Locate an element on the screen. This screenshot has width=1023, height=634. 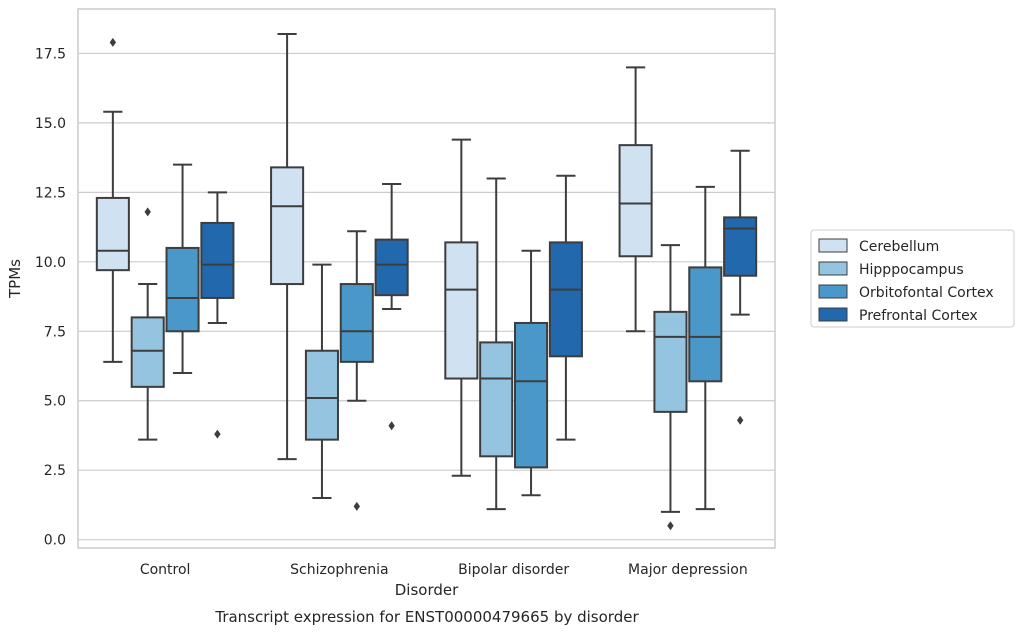
legend-label: Orbitofontal Cortex is located at coordinates (926, 293).